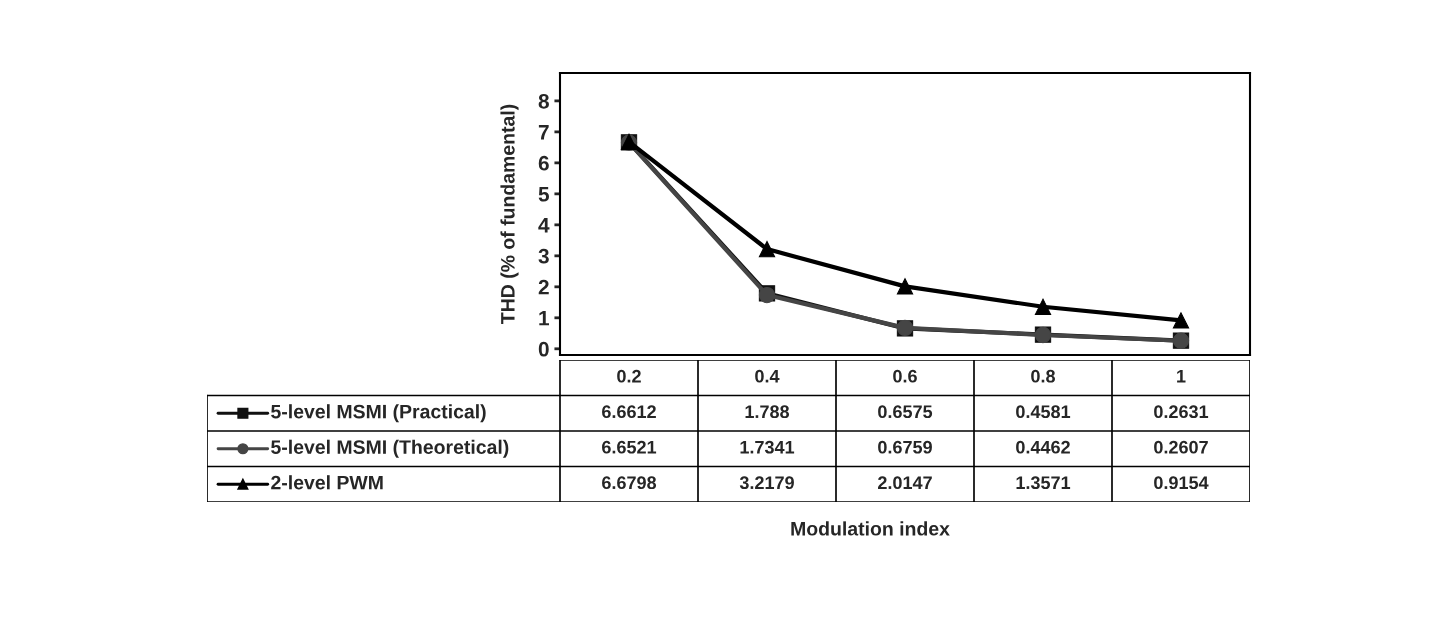  What do you see at coordinates (1043, 447) in the screenshot?
I see `data-label: 0.4462` at bounding box center [1043, 447].